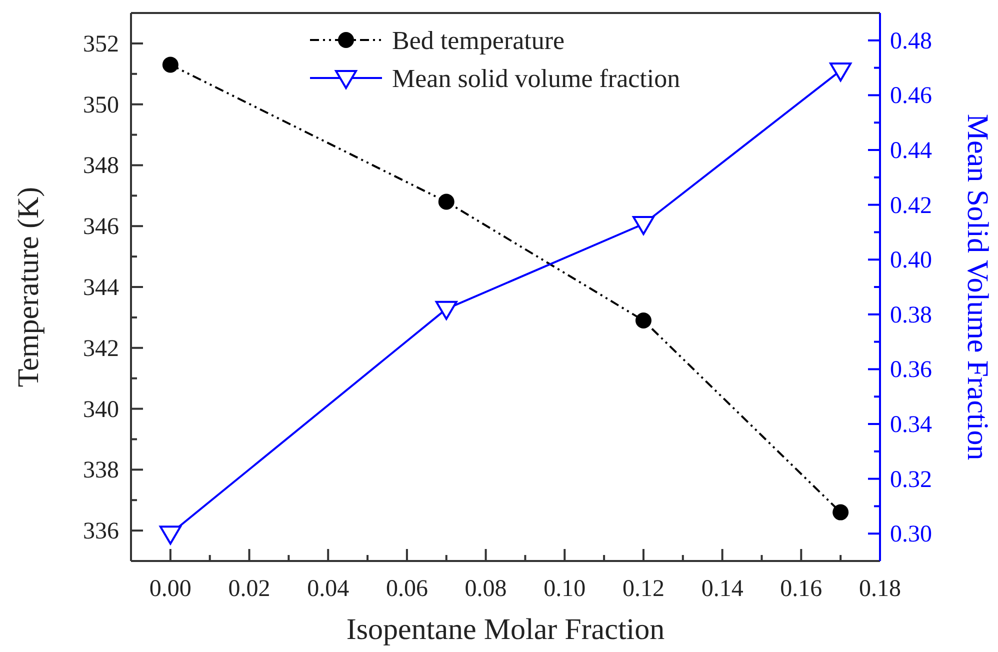 The height and width of the screenshot is (652, 998). Describe the element at coordinates (485, 589) in the screenshot. I see `x-tick-label: 0.08` at that location.